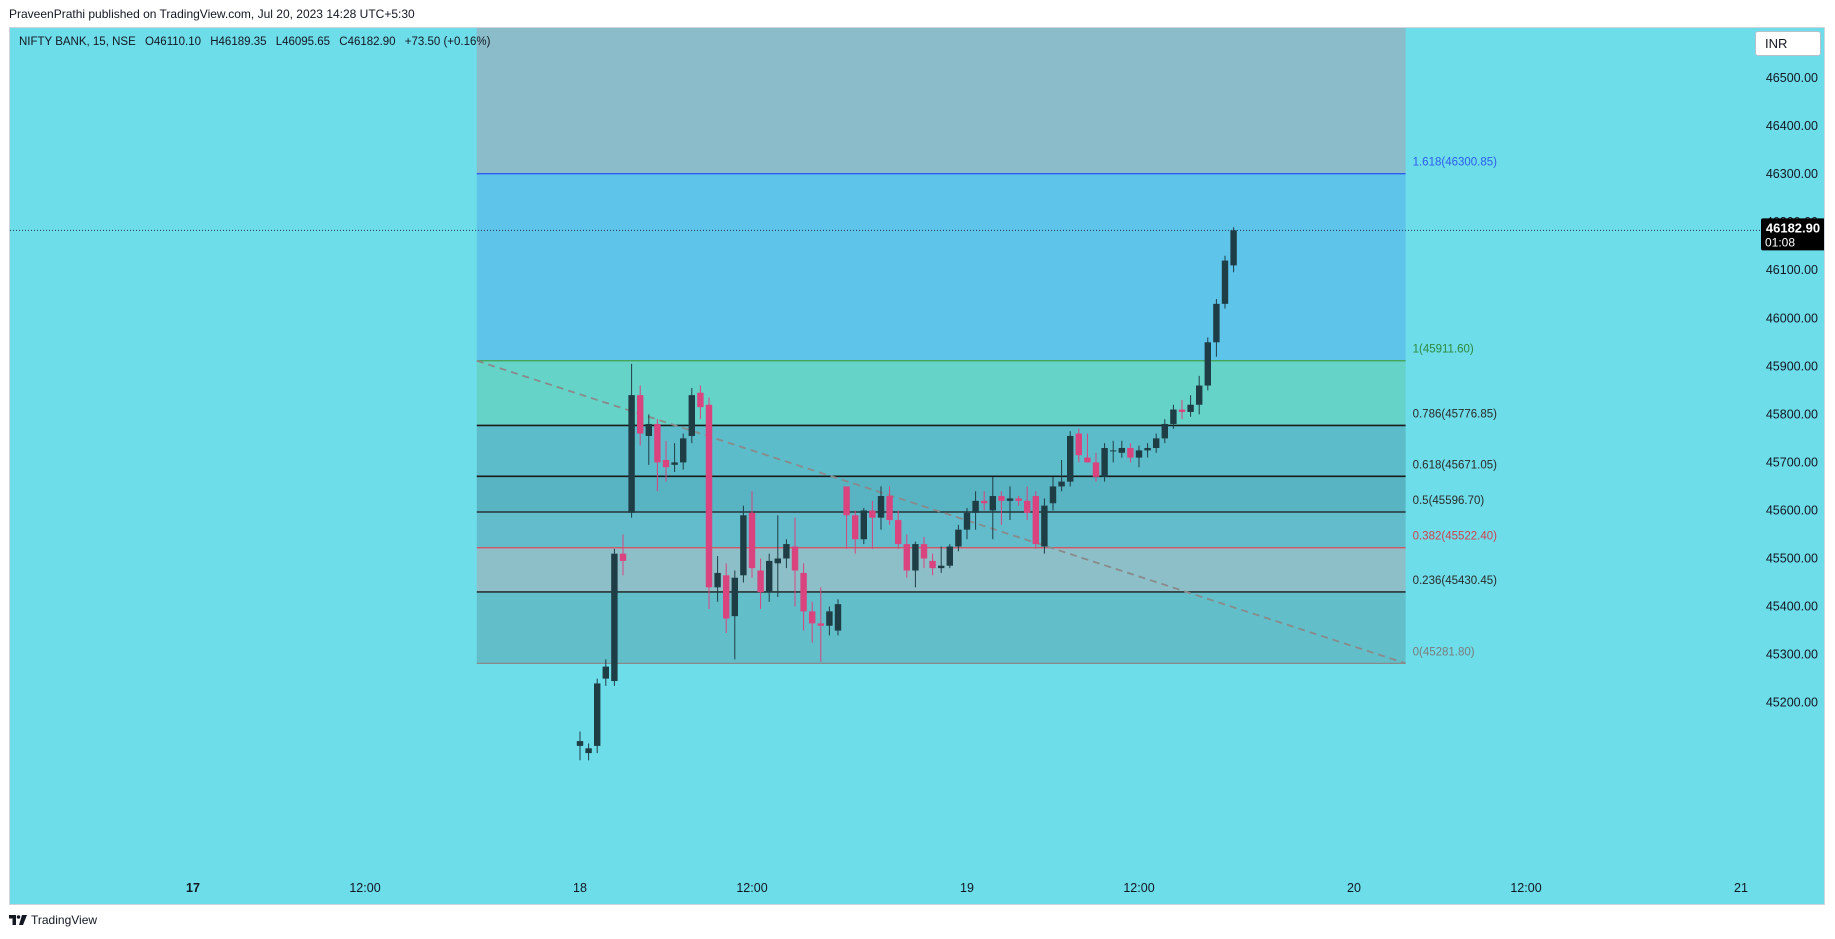 This screenshot has height=939, width=1835. What do you see at coordinates (1792, 703) in the screenshot?
I see `y-tick-label: 45200.00` at bounding box center [1792, 703].